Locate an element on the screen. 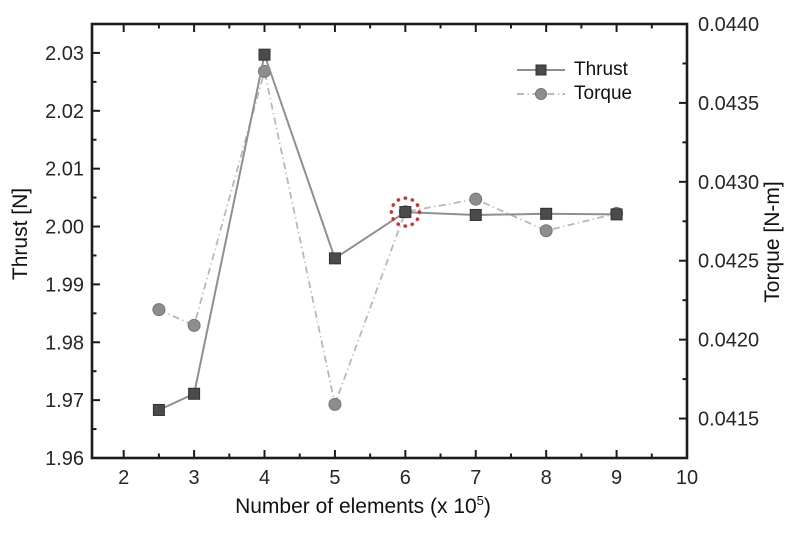 The width and height of the screenshot is (800, 538). legend-marker-torque is located at coordinates (541, 93).